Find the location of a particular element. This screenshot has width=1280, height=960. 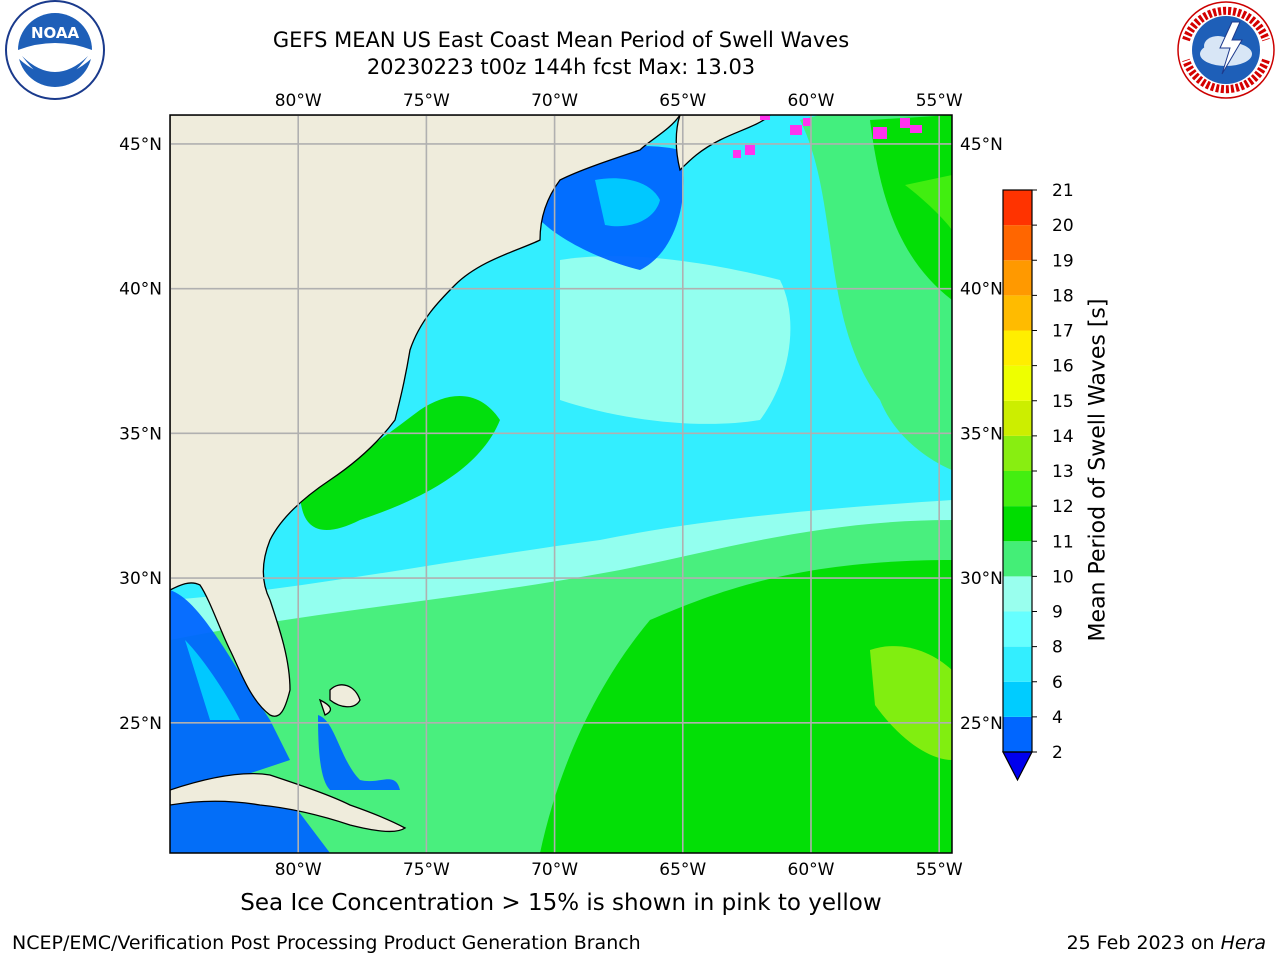

swell-zone-florida-straits is located at coordinates (230, 695).